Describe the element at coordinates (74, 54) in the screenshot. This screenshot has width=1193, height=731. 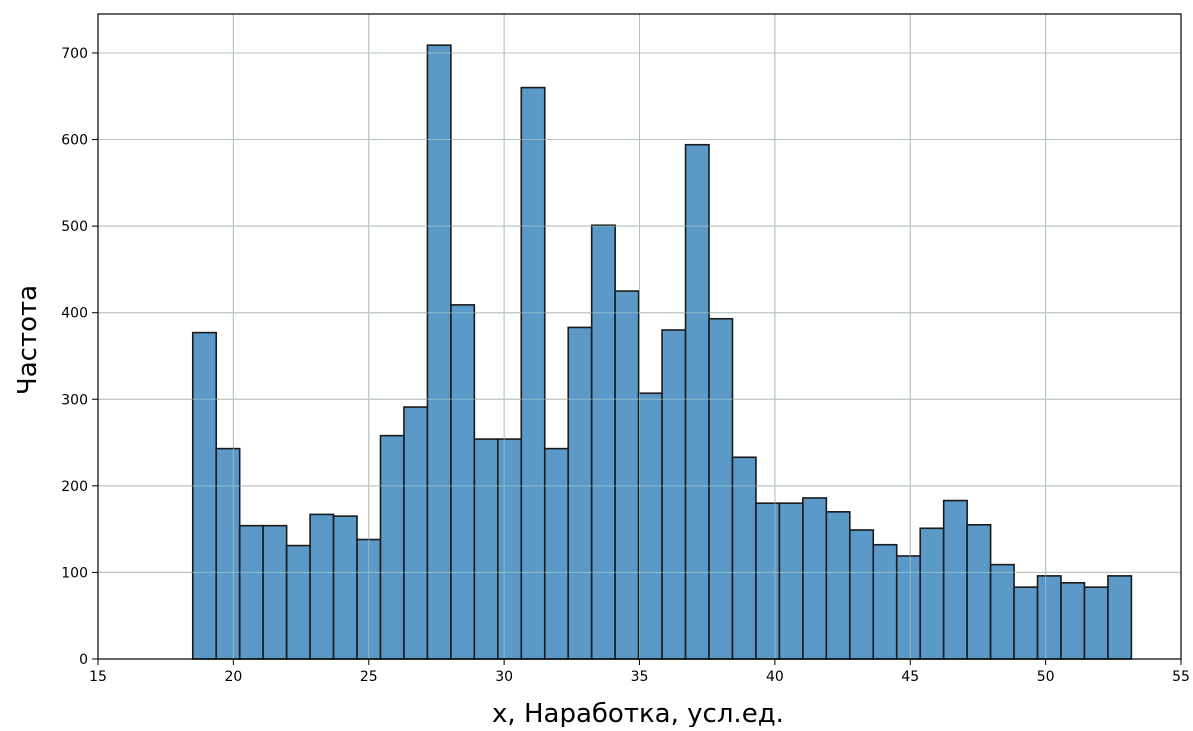
I see `y-tick-label: 700` at that location.